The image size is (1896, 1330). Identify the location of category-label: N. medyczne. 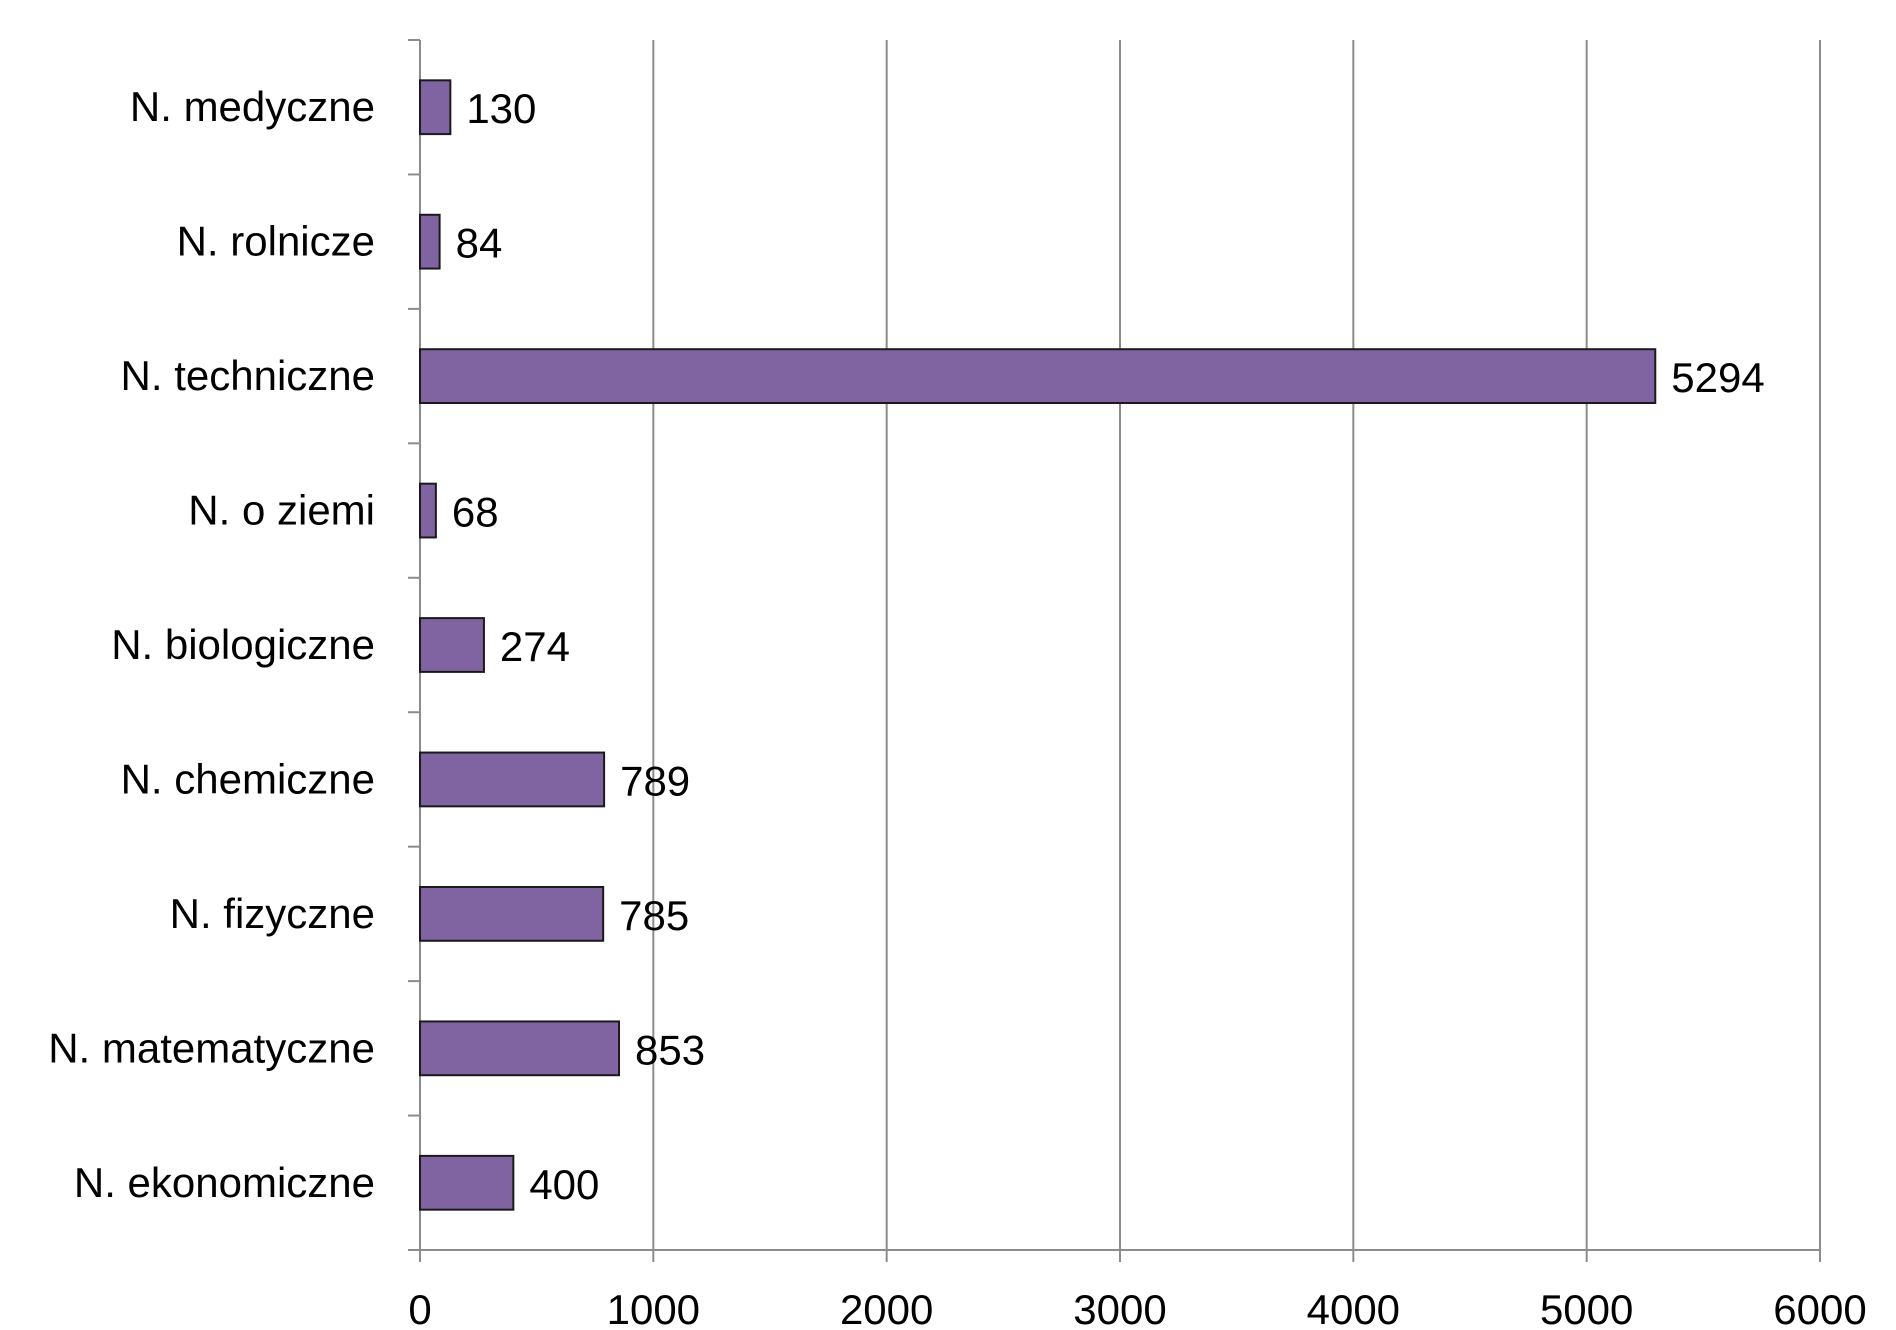
(252, 106).